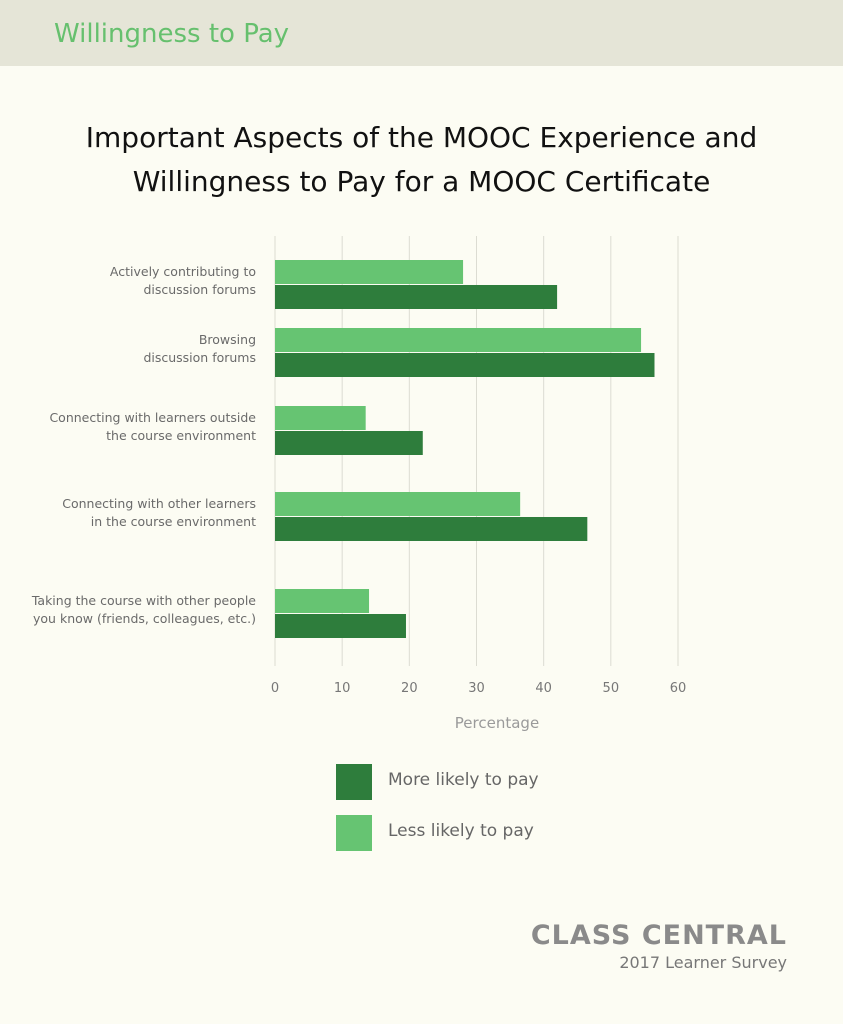 The image size is (843, 1024). Describe the element at coordinates (421, 33) in the screenshot. I see `header-bar: Willingness to Pay` at that location.